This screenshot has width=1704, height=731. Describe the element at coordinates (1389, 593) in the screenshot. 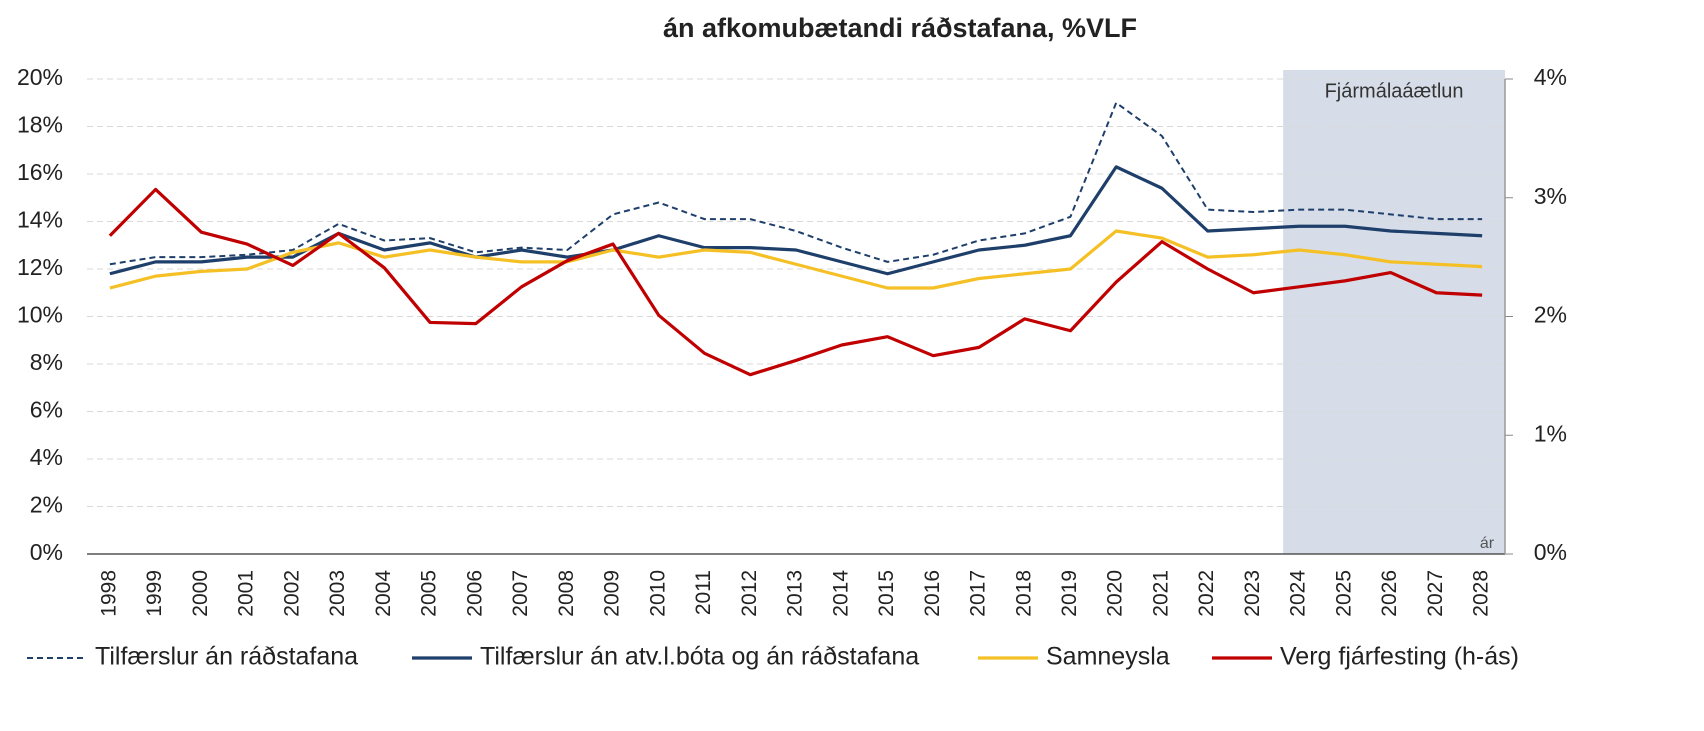

I see `x-tick-label: 2026` at that location.